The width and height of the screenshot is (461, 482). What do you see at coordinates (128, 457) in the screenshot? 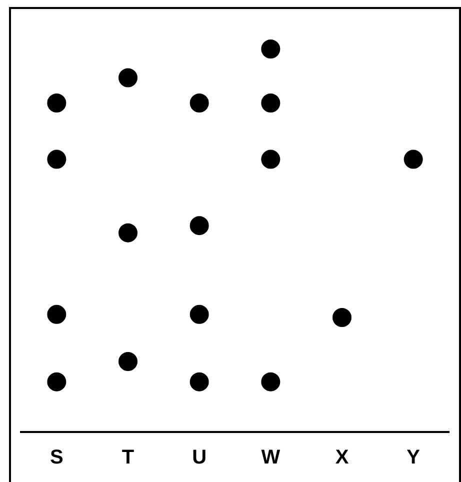
I see `x-tick-label: T` at bounding box center [128, 457].